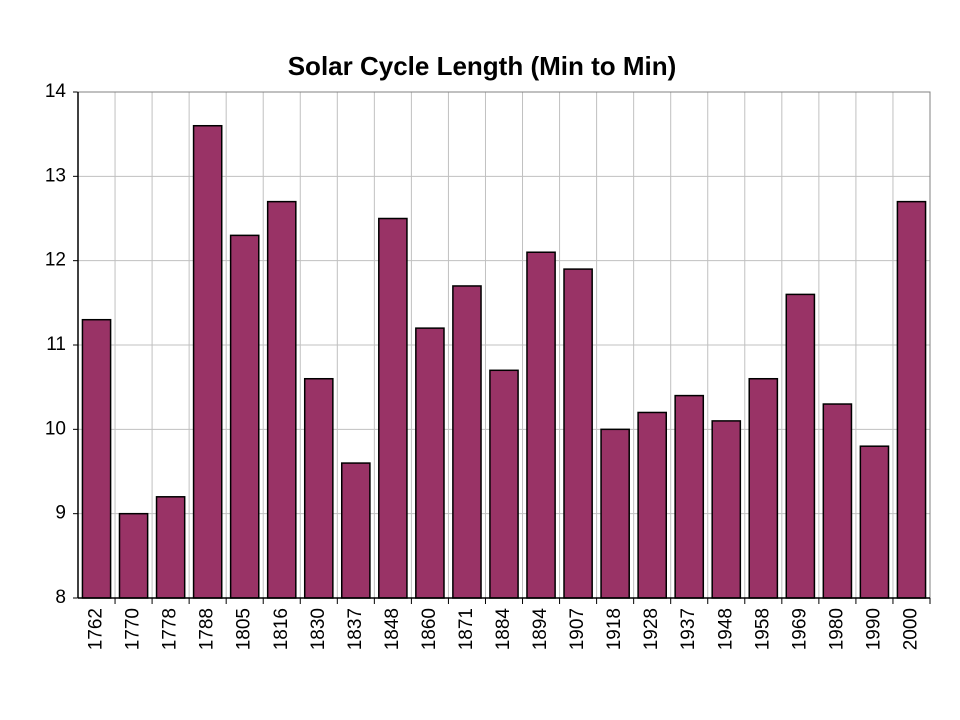 This screenshot has height=720, width=960. I want to click on y-tick-label: 14, so click(56, 91).